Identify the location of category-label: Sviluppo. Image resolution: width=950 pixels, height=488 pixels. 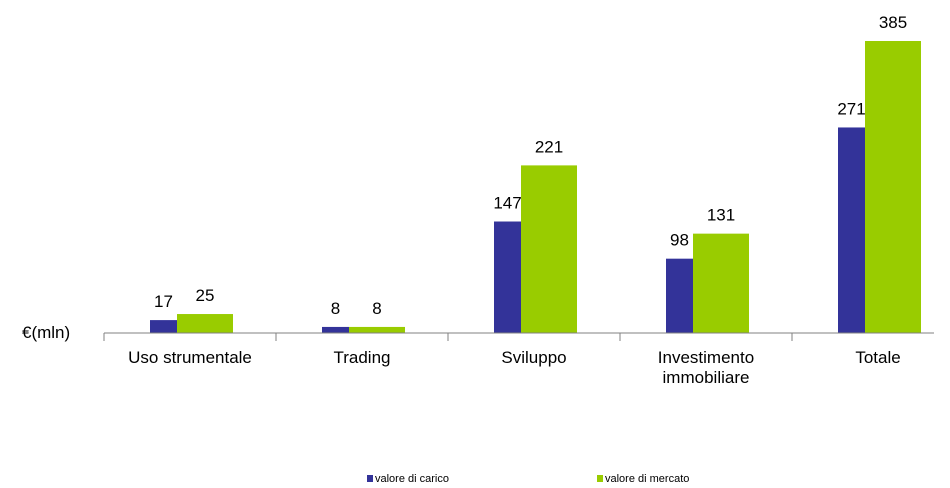
(533, 357).